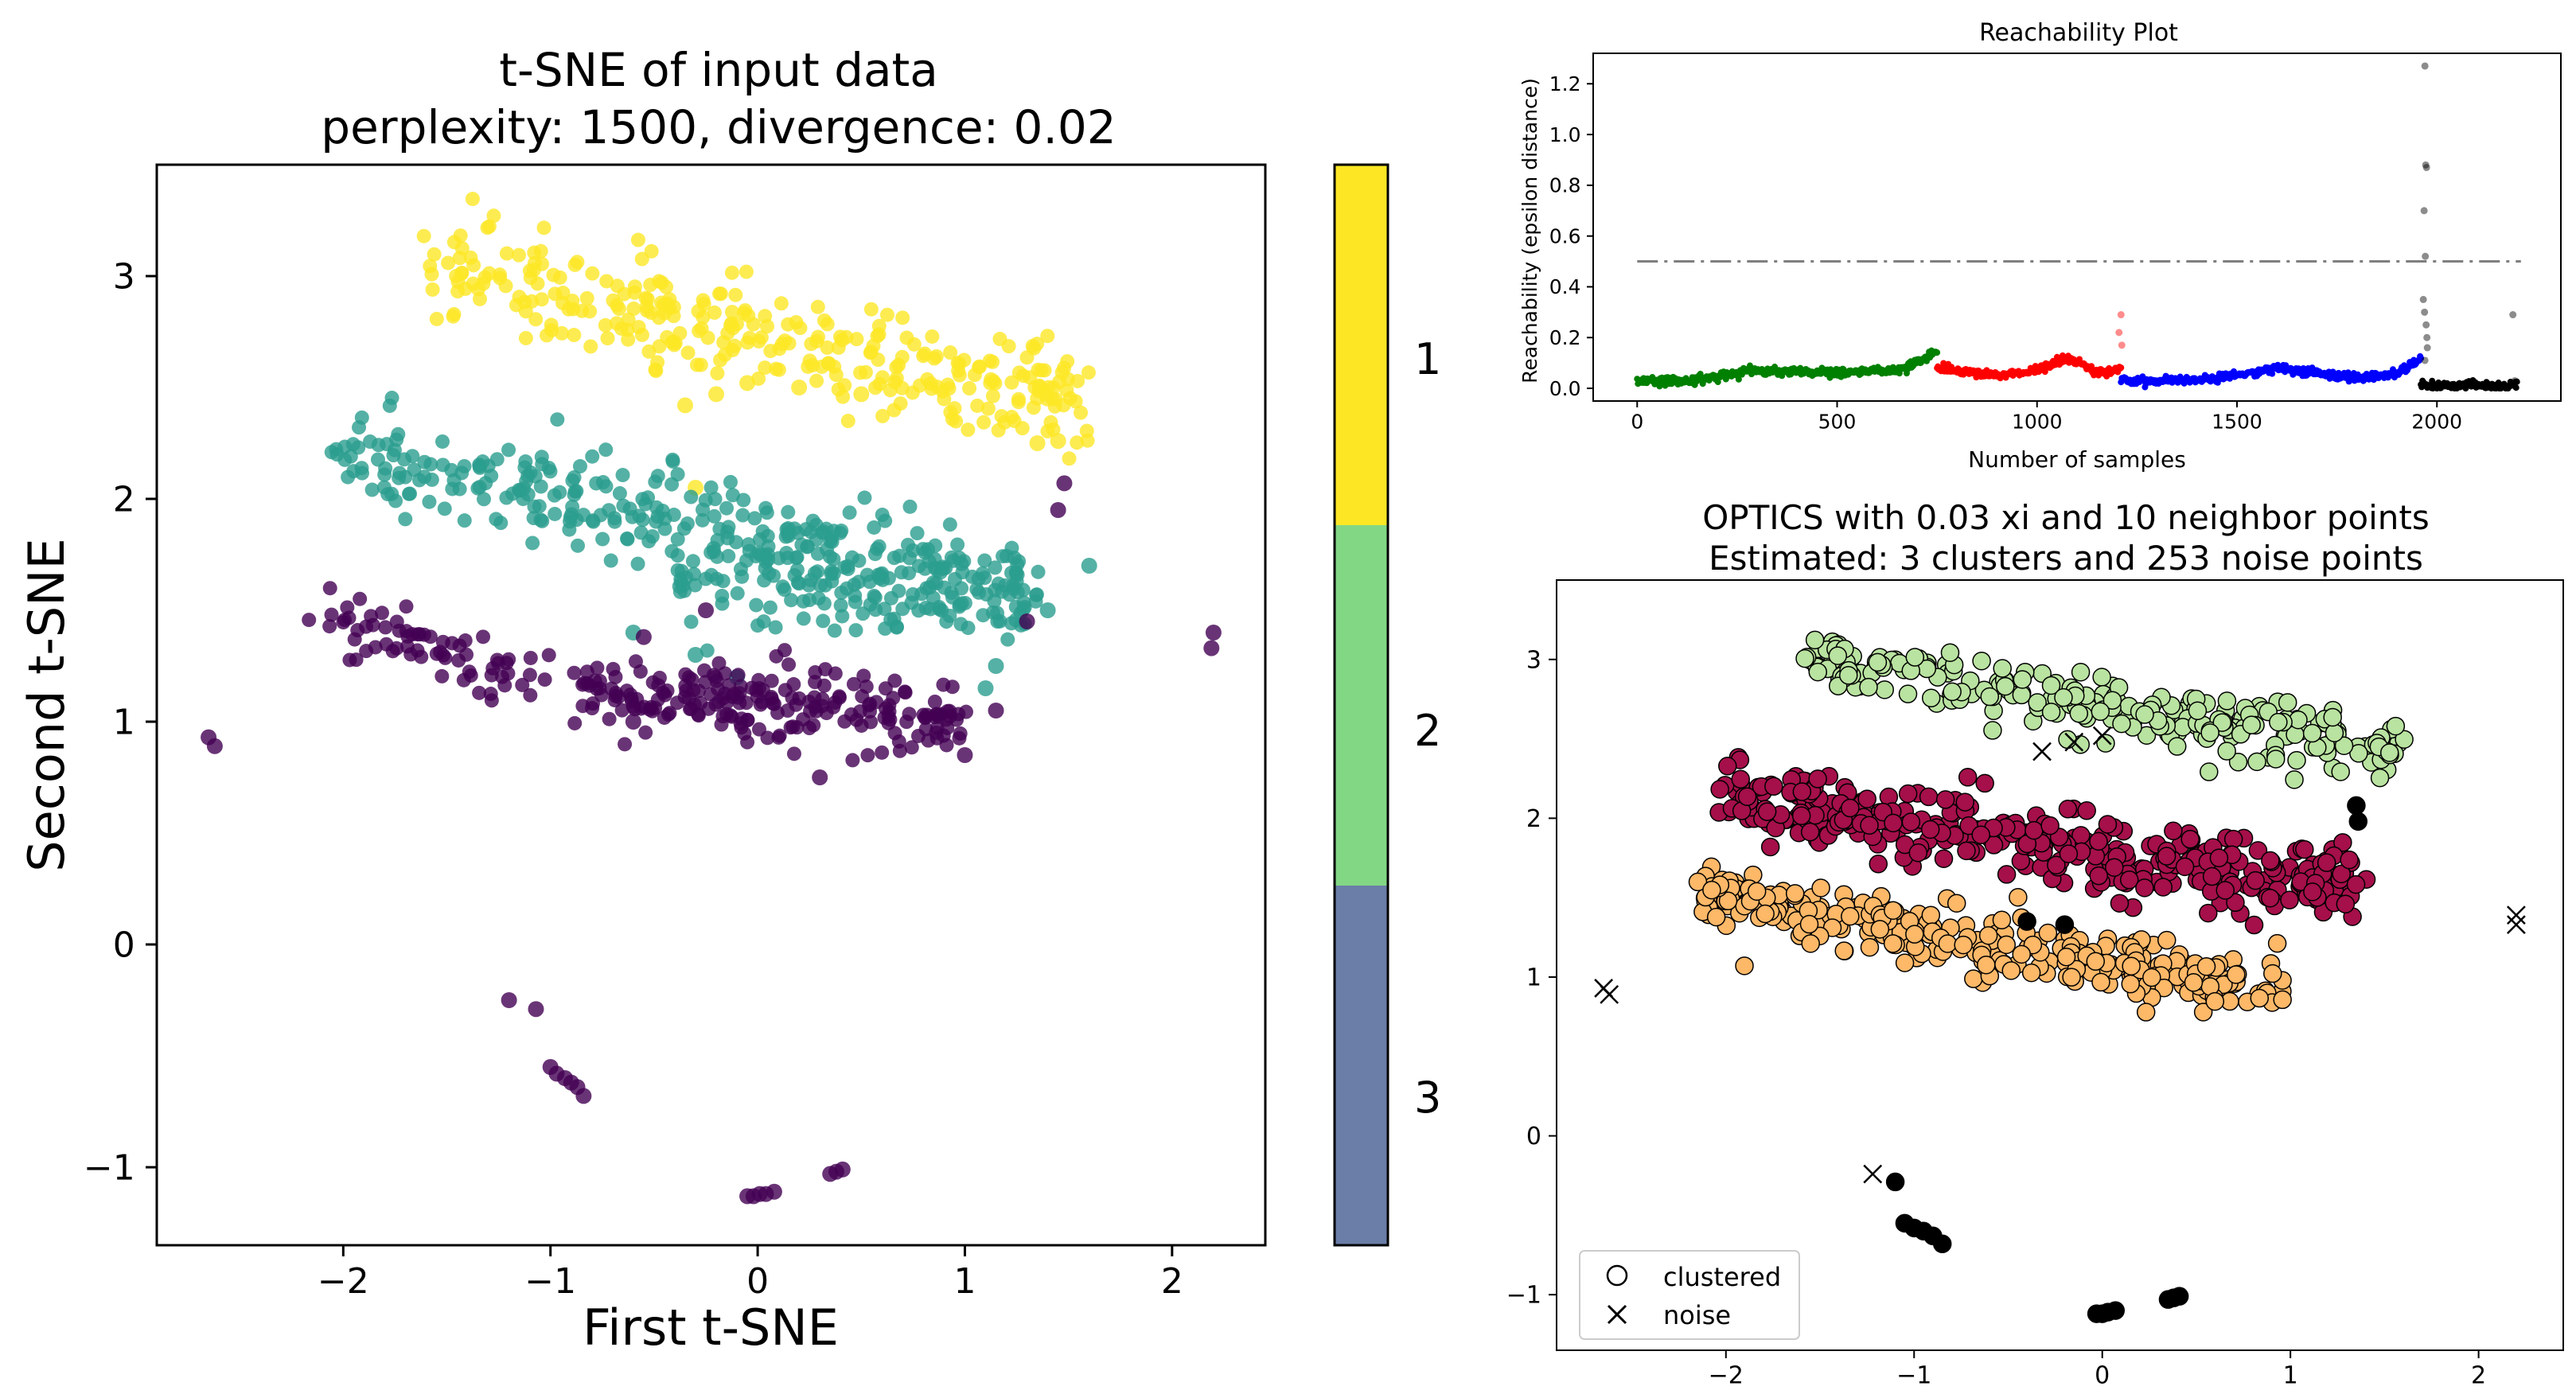 This screenshot has width=2576, height=1398. Describe the element at coordinates (718, 127) in the screenshot. I see `tsne-subtitle: perplexity: 1500, divergence: 0.02` at that location.